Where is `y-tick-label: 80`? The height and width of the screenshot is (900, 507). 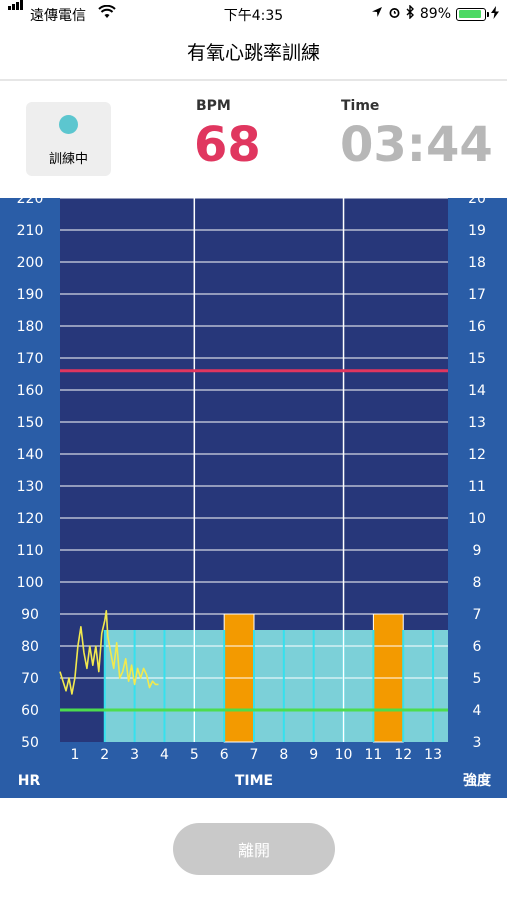
y-tick-label: 80 is located at coordinates (30, 647).